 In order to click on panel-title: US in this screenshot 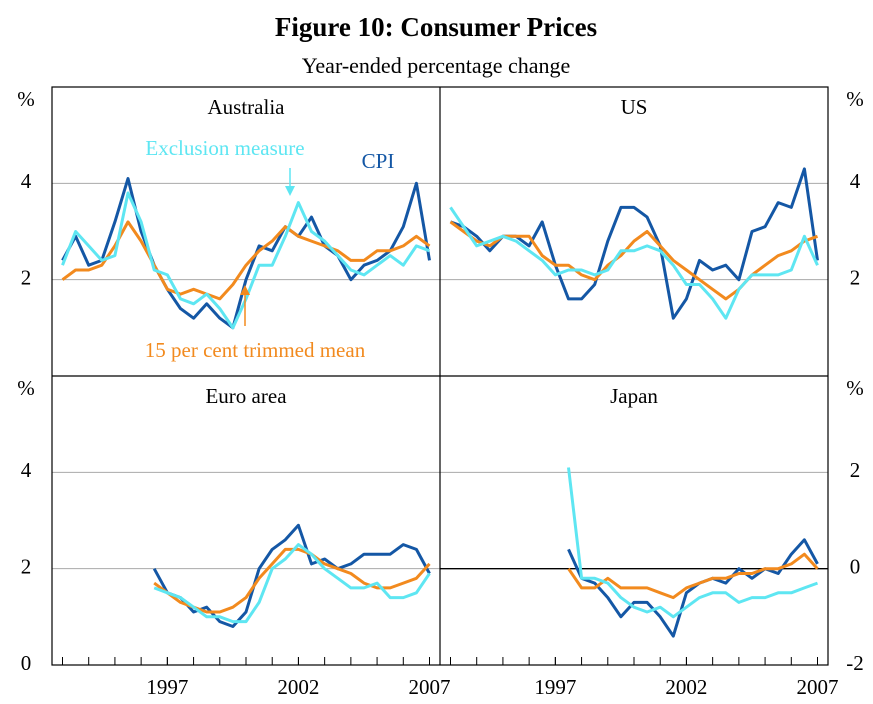, I will do `click(634, 107)`.